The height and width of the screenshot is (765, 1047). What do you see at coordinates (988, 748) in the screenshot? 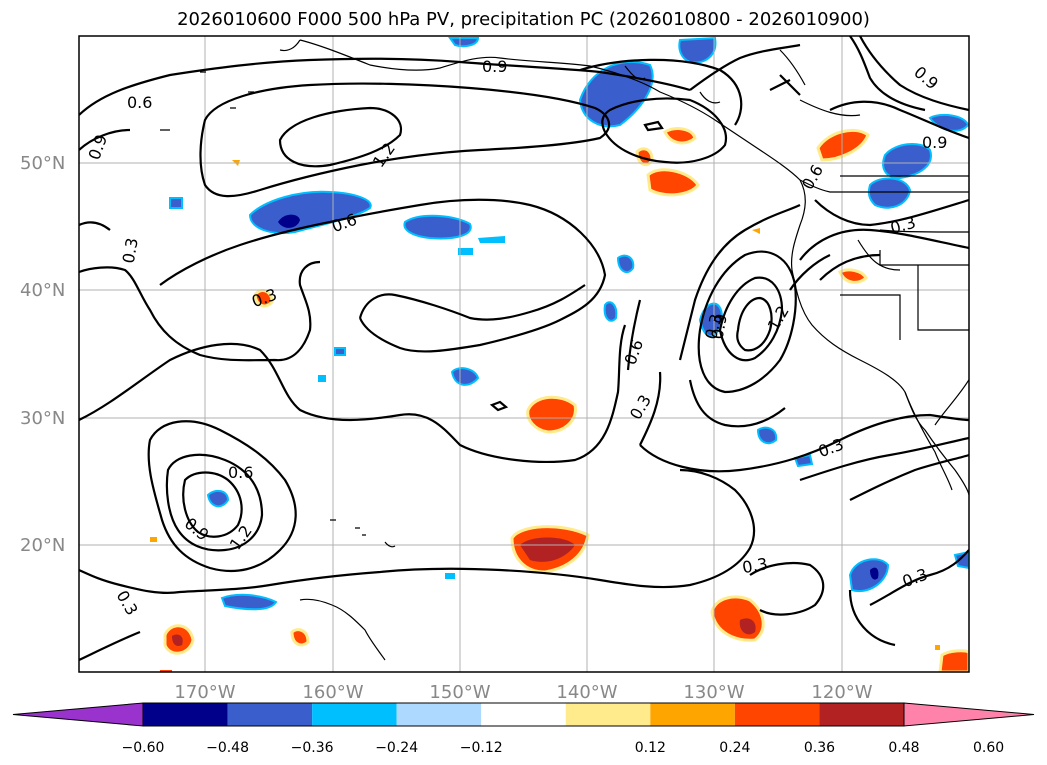
I see `colorbar-tick-label: 0.60` at bounding box center [988, 748].